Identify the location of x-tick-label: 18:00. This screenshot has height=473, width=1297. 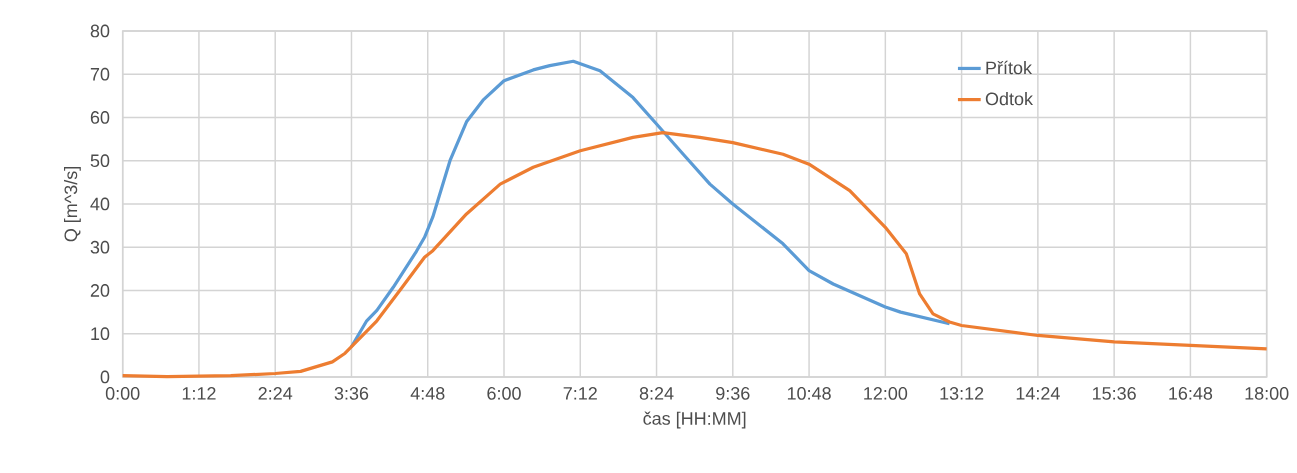
(1267, 393).